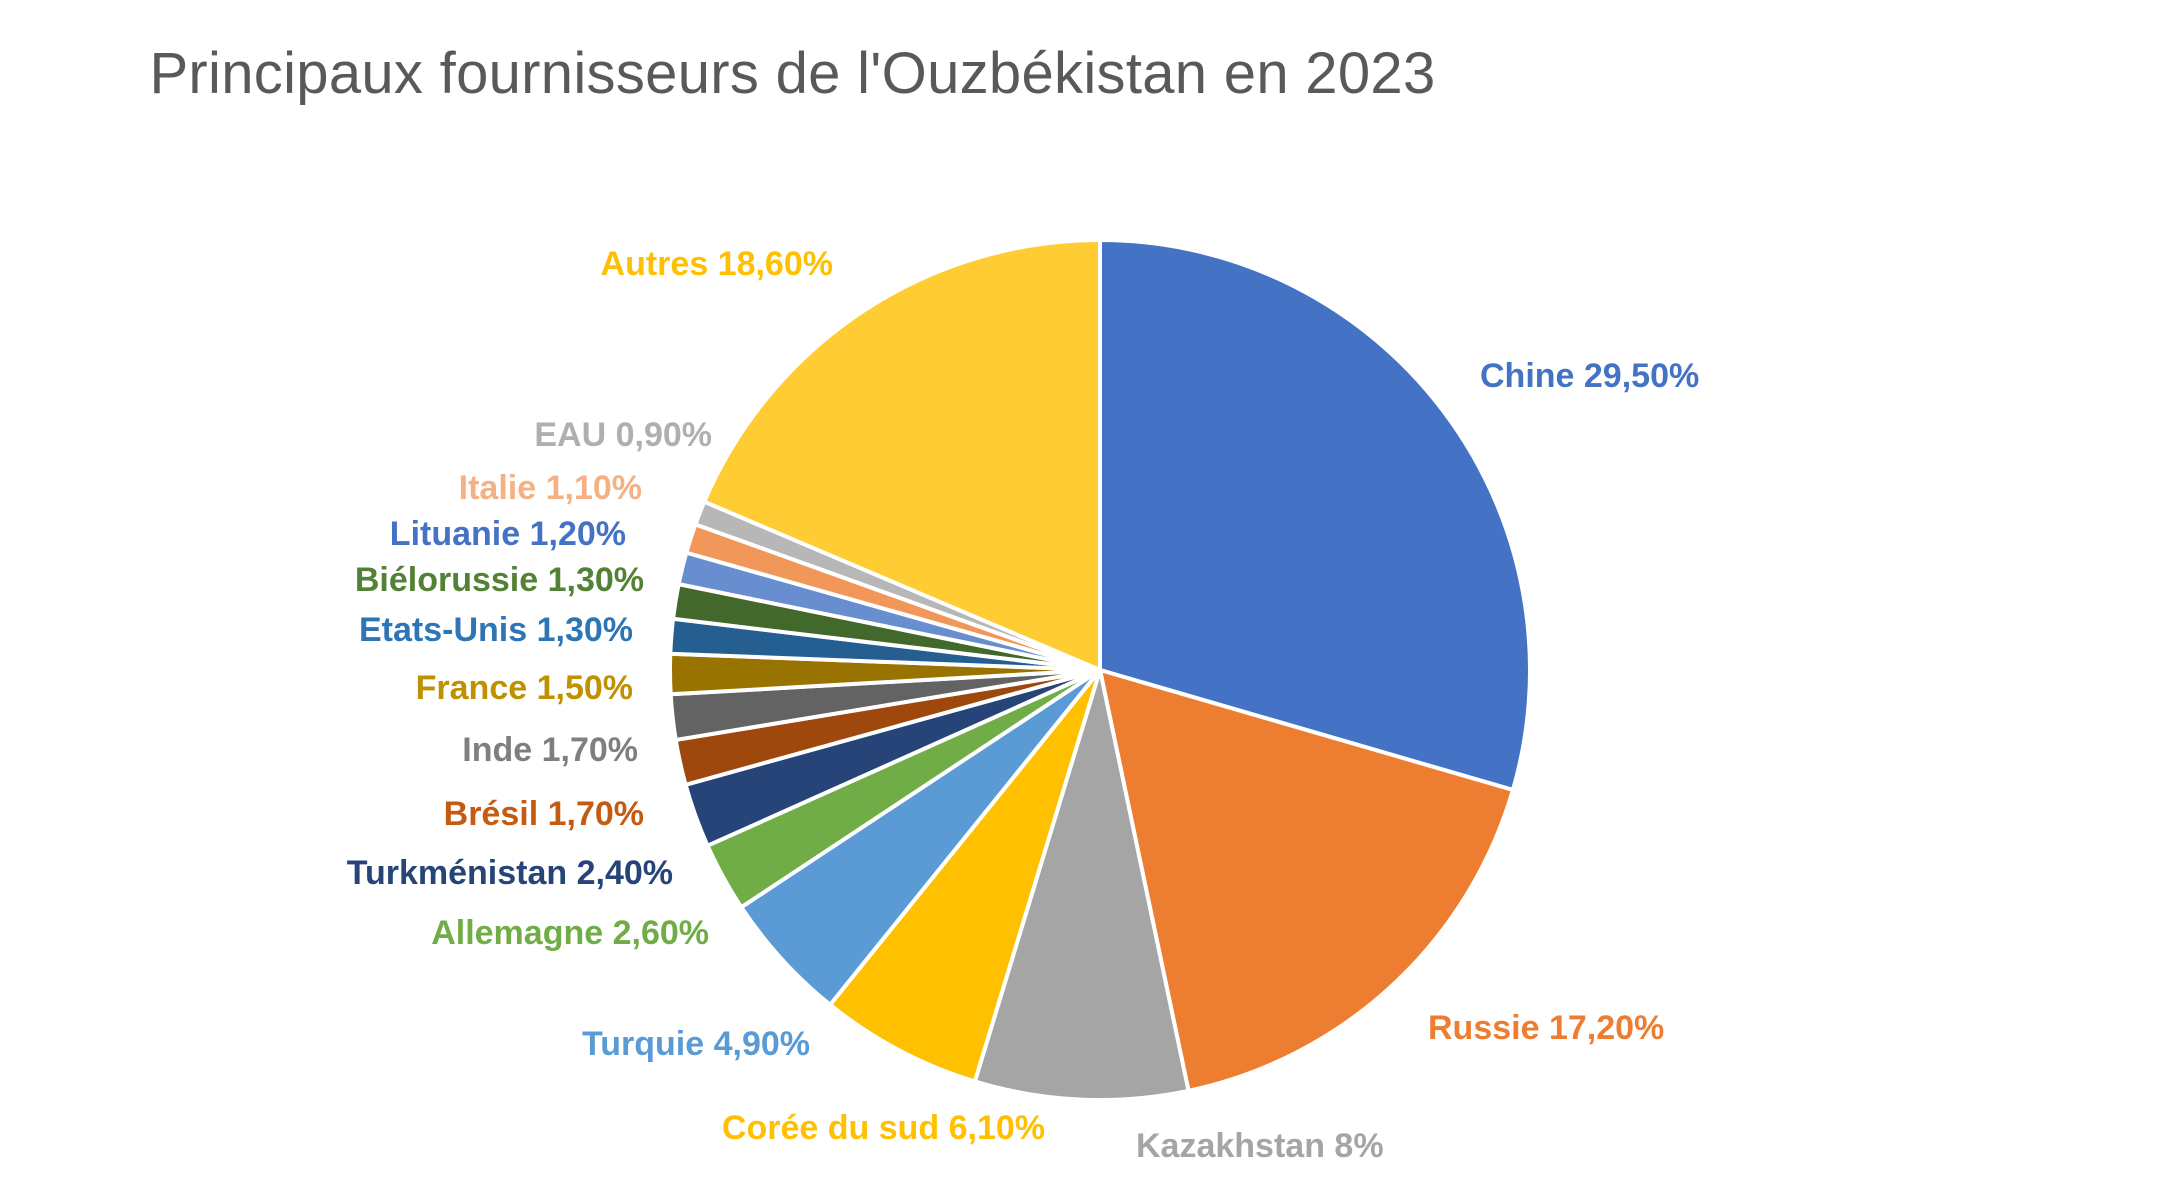  Describe the element at coordinates (1081, 885) in the screenshot. I see `pie-slice-kazakhstan` at that location.